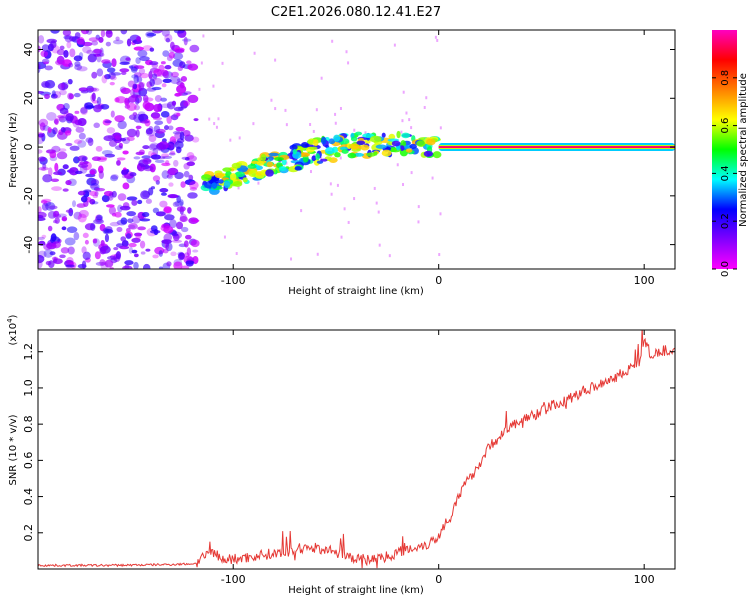 The height and width of the screenshot is (600, 750). I want to click on y-tick-label: 0.8, so click(28, 424).